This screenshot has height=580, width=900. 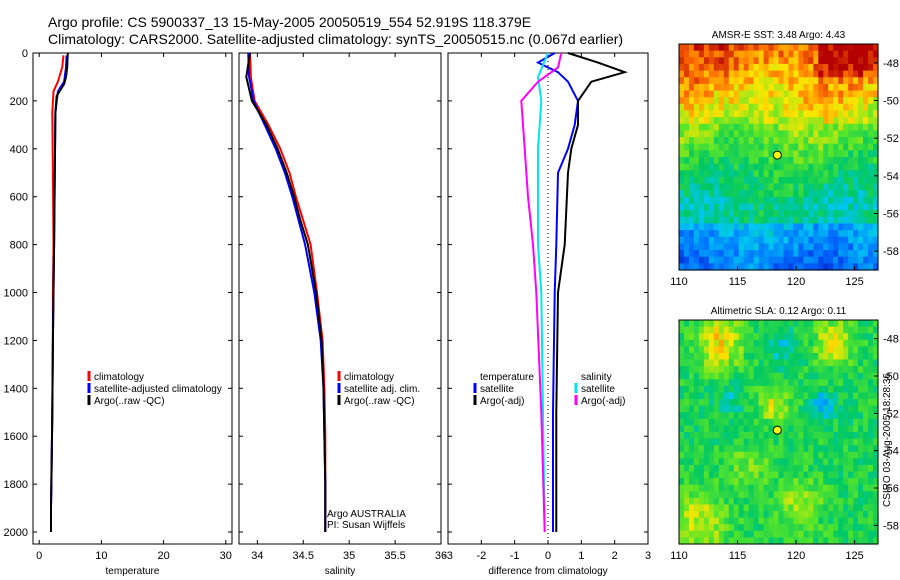 What do you see at coordinates (101, 556) in the screenshot?
I see `x-tick-label-temperature: 10` at bounding box center [101, 556].